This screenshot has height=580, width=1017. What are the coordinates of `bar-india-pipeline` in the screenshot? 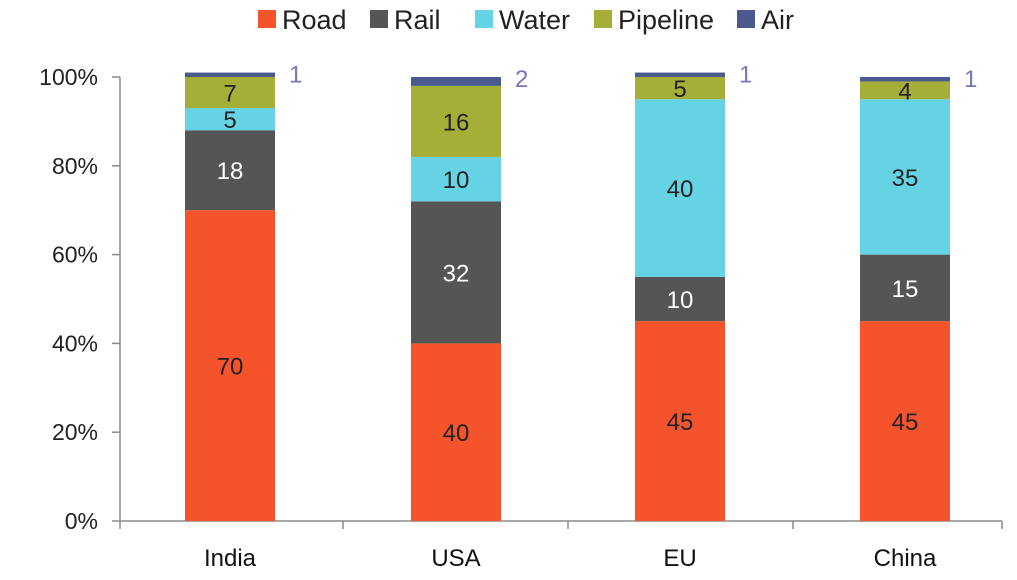 It's located at (230, 93).